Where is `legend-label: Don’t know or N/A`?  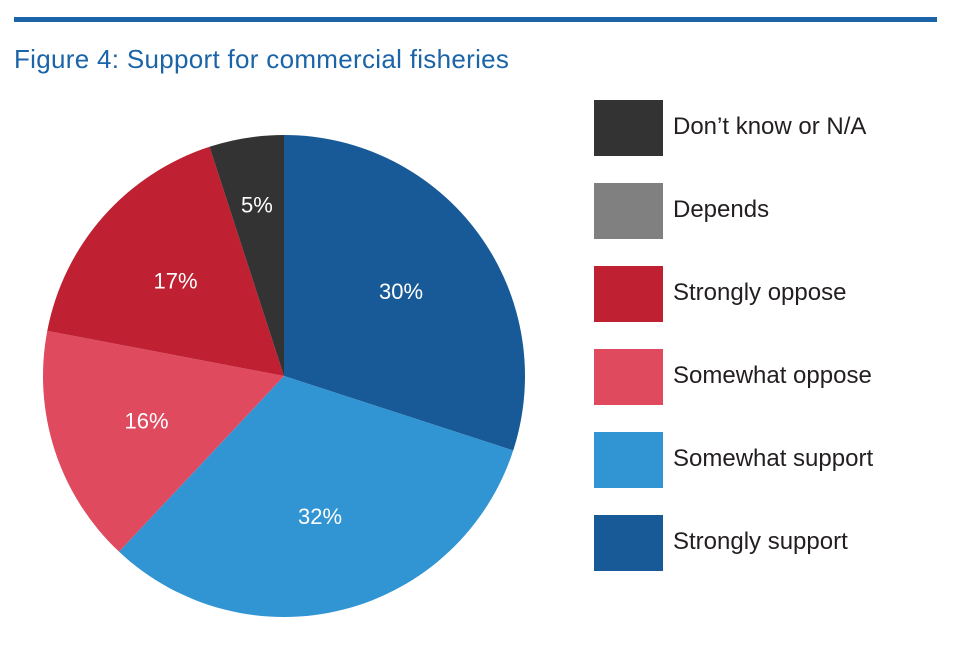 legend-label: Don’t know or N/A is located at coordinates (770, 126).